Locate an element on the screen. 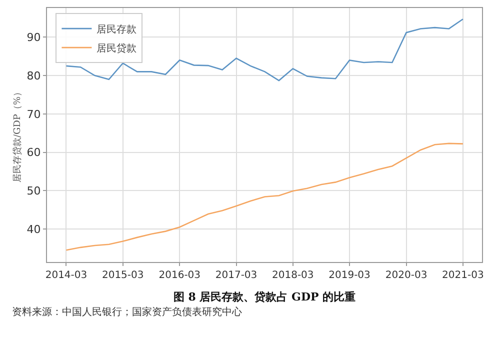  x-tick-label: 2014-03 is located at coordinates (66, 275).